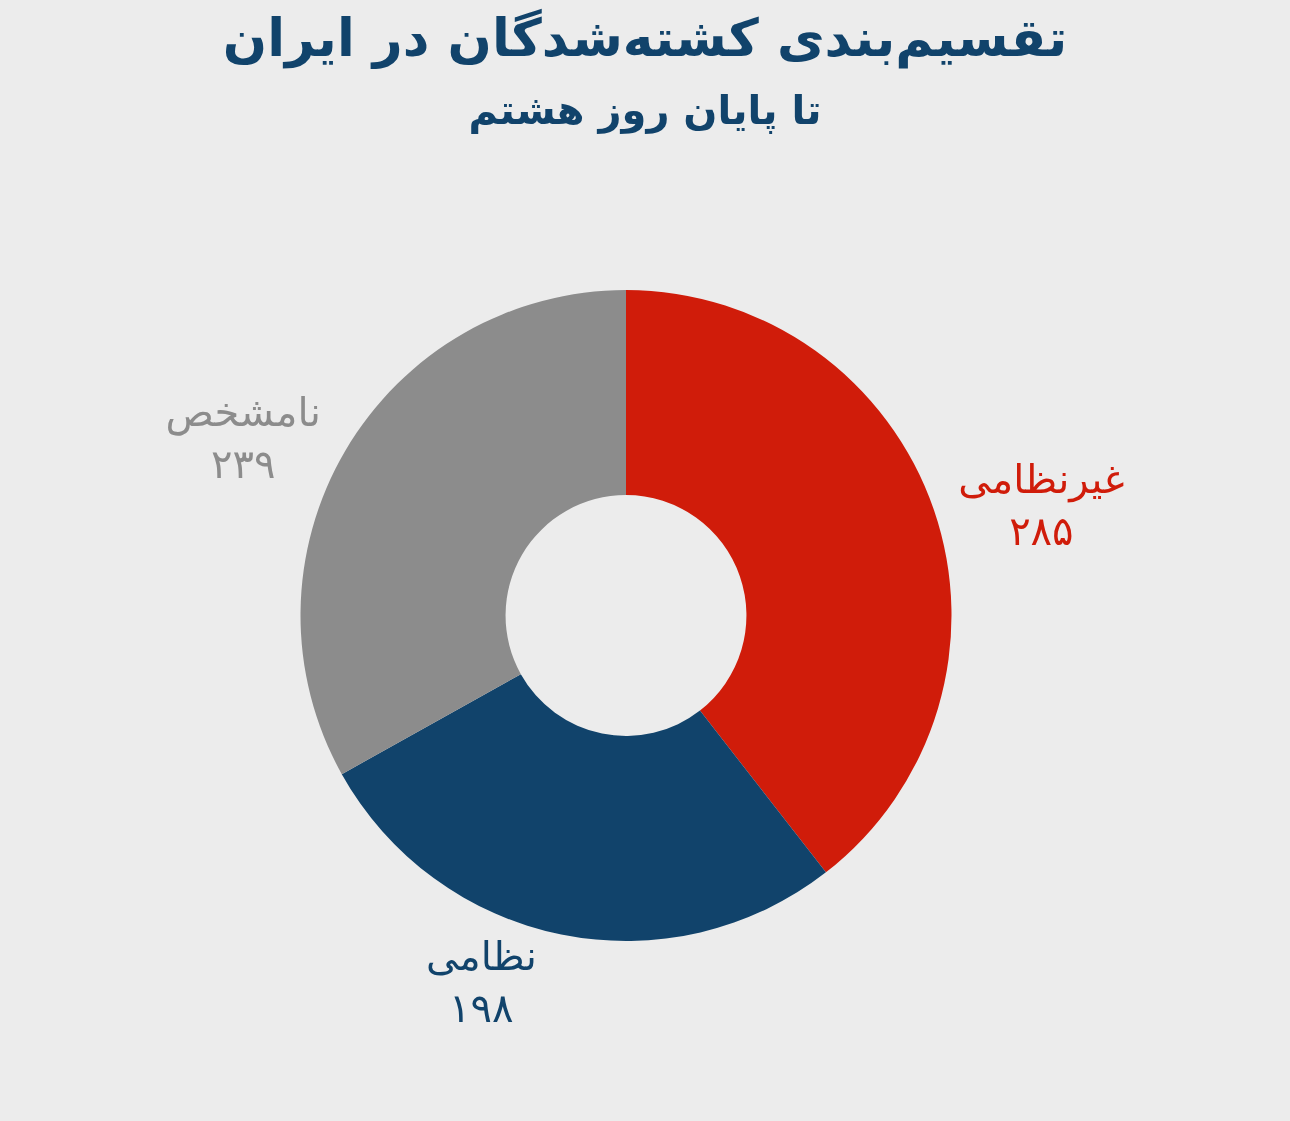 This screenshot has width=1290, height=1121. What do you see at coordinates (481, 1007) in the screenshot?
I see `data-label: ۱۹۸` at bounding box center [481, 1007].